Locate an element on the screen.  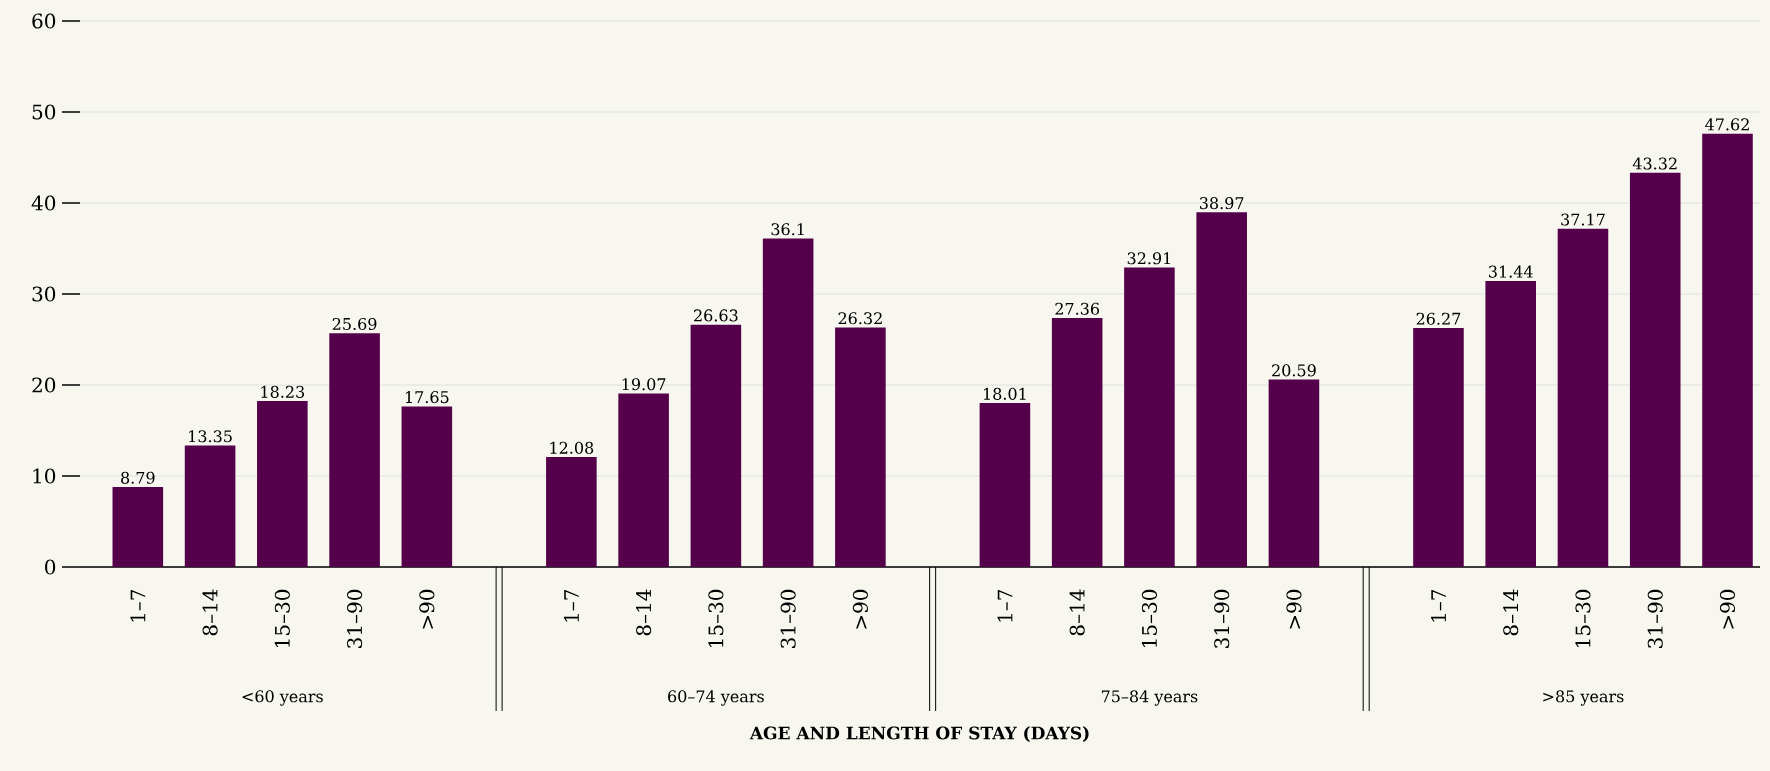
y-tick-label: 50 is located at coordinates (44, 112).